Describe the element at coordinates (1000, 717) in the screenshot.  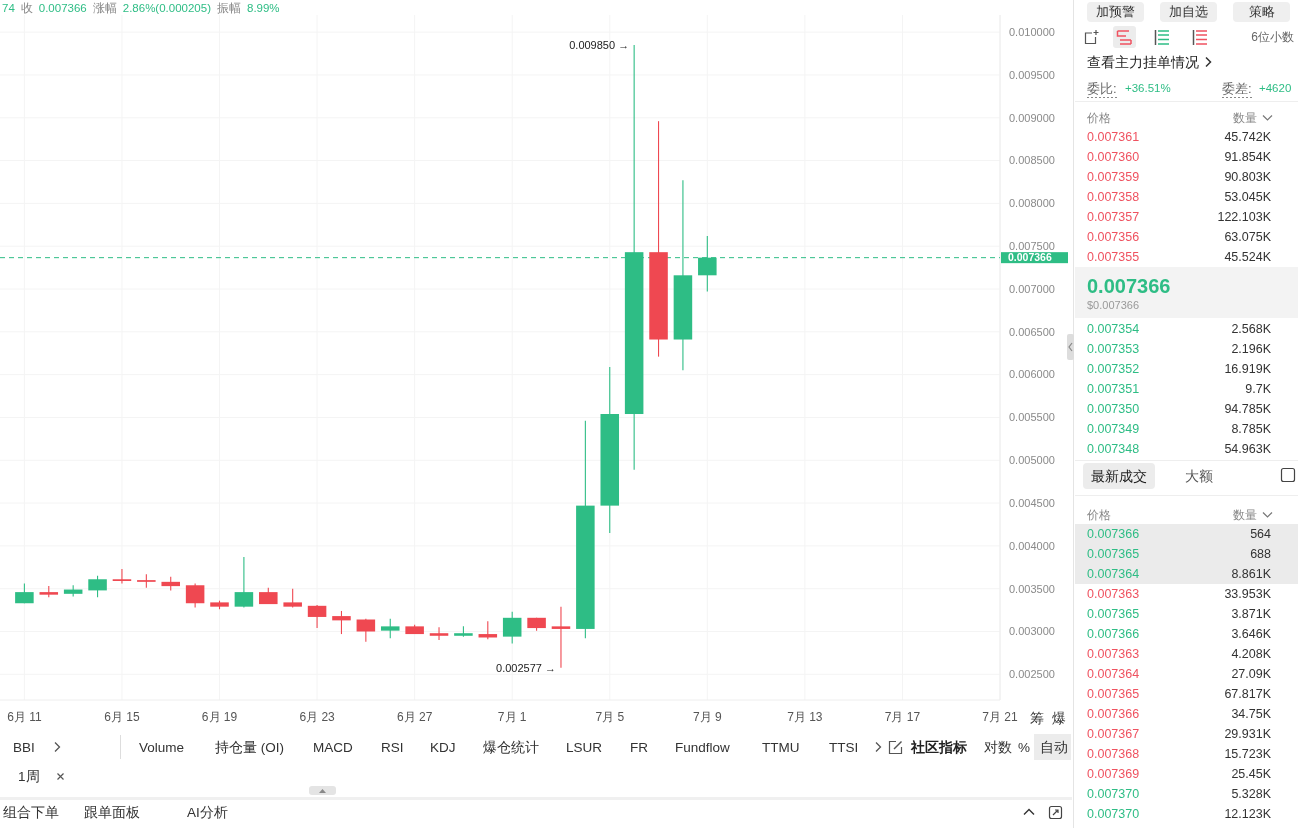
I see `x-tick-label: 7月 21` at that location.